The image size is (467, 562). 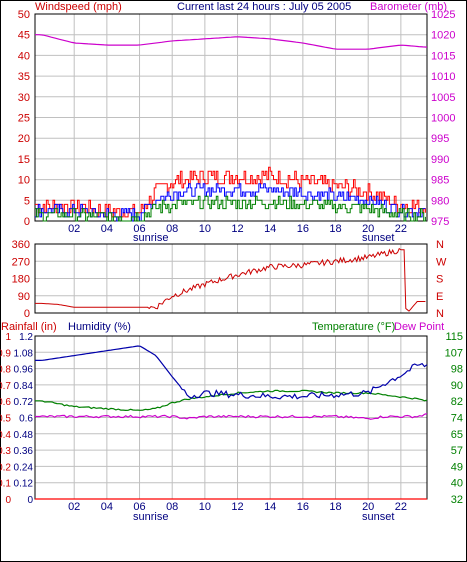 I want to click on barometer-tick-10: 1025, so click(x=443, y=15).